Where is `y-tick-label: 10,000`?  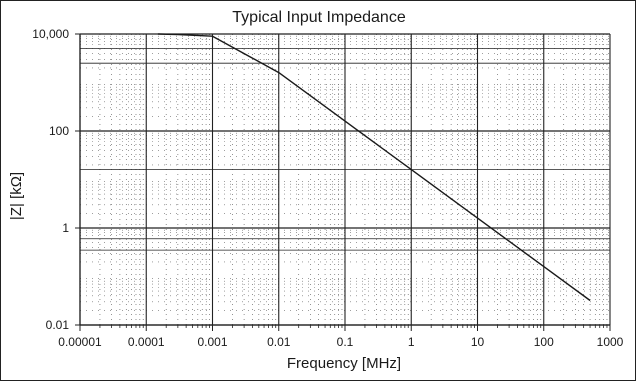 y-tick-label: 10,000 is located at coordinates (50, 34).